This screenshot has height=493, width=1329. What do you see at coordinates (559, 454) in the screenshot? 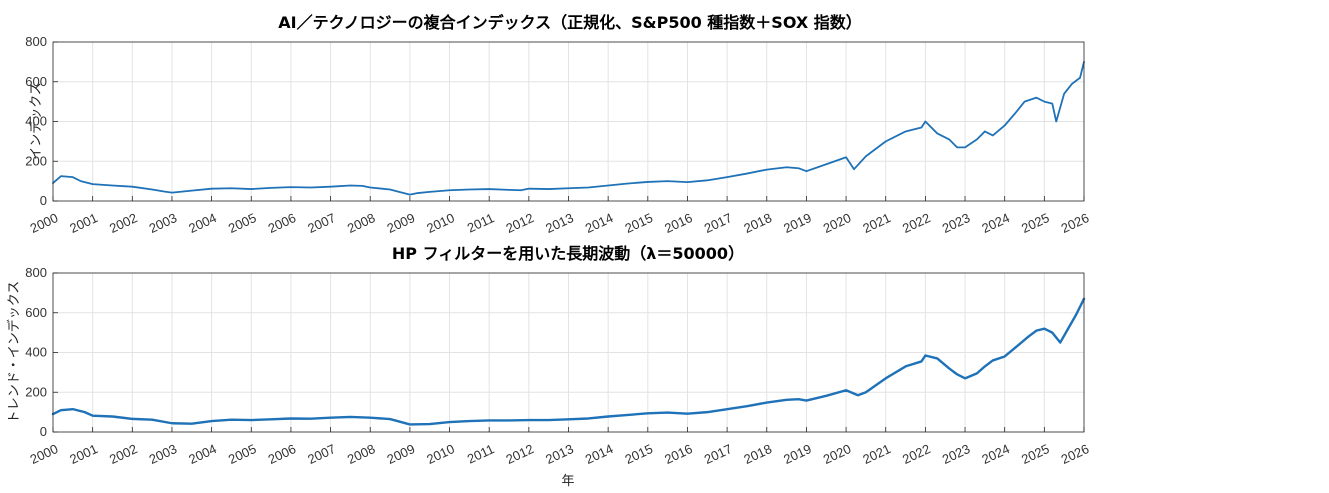
I see `bottom-chart-x-tick-label: 2013` at bounding box center [559, 454].